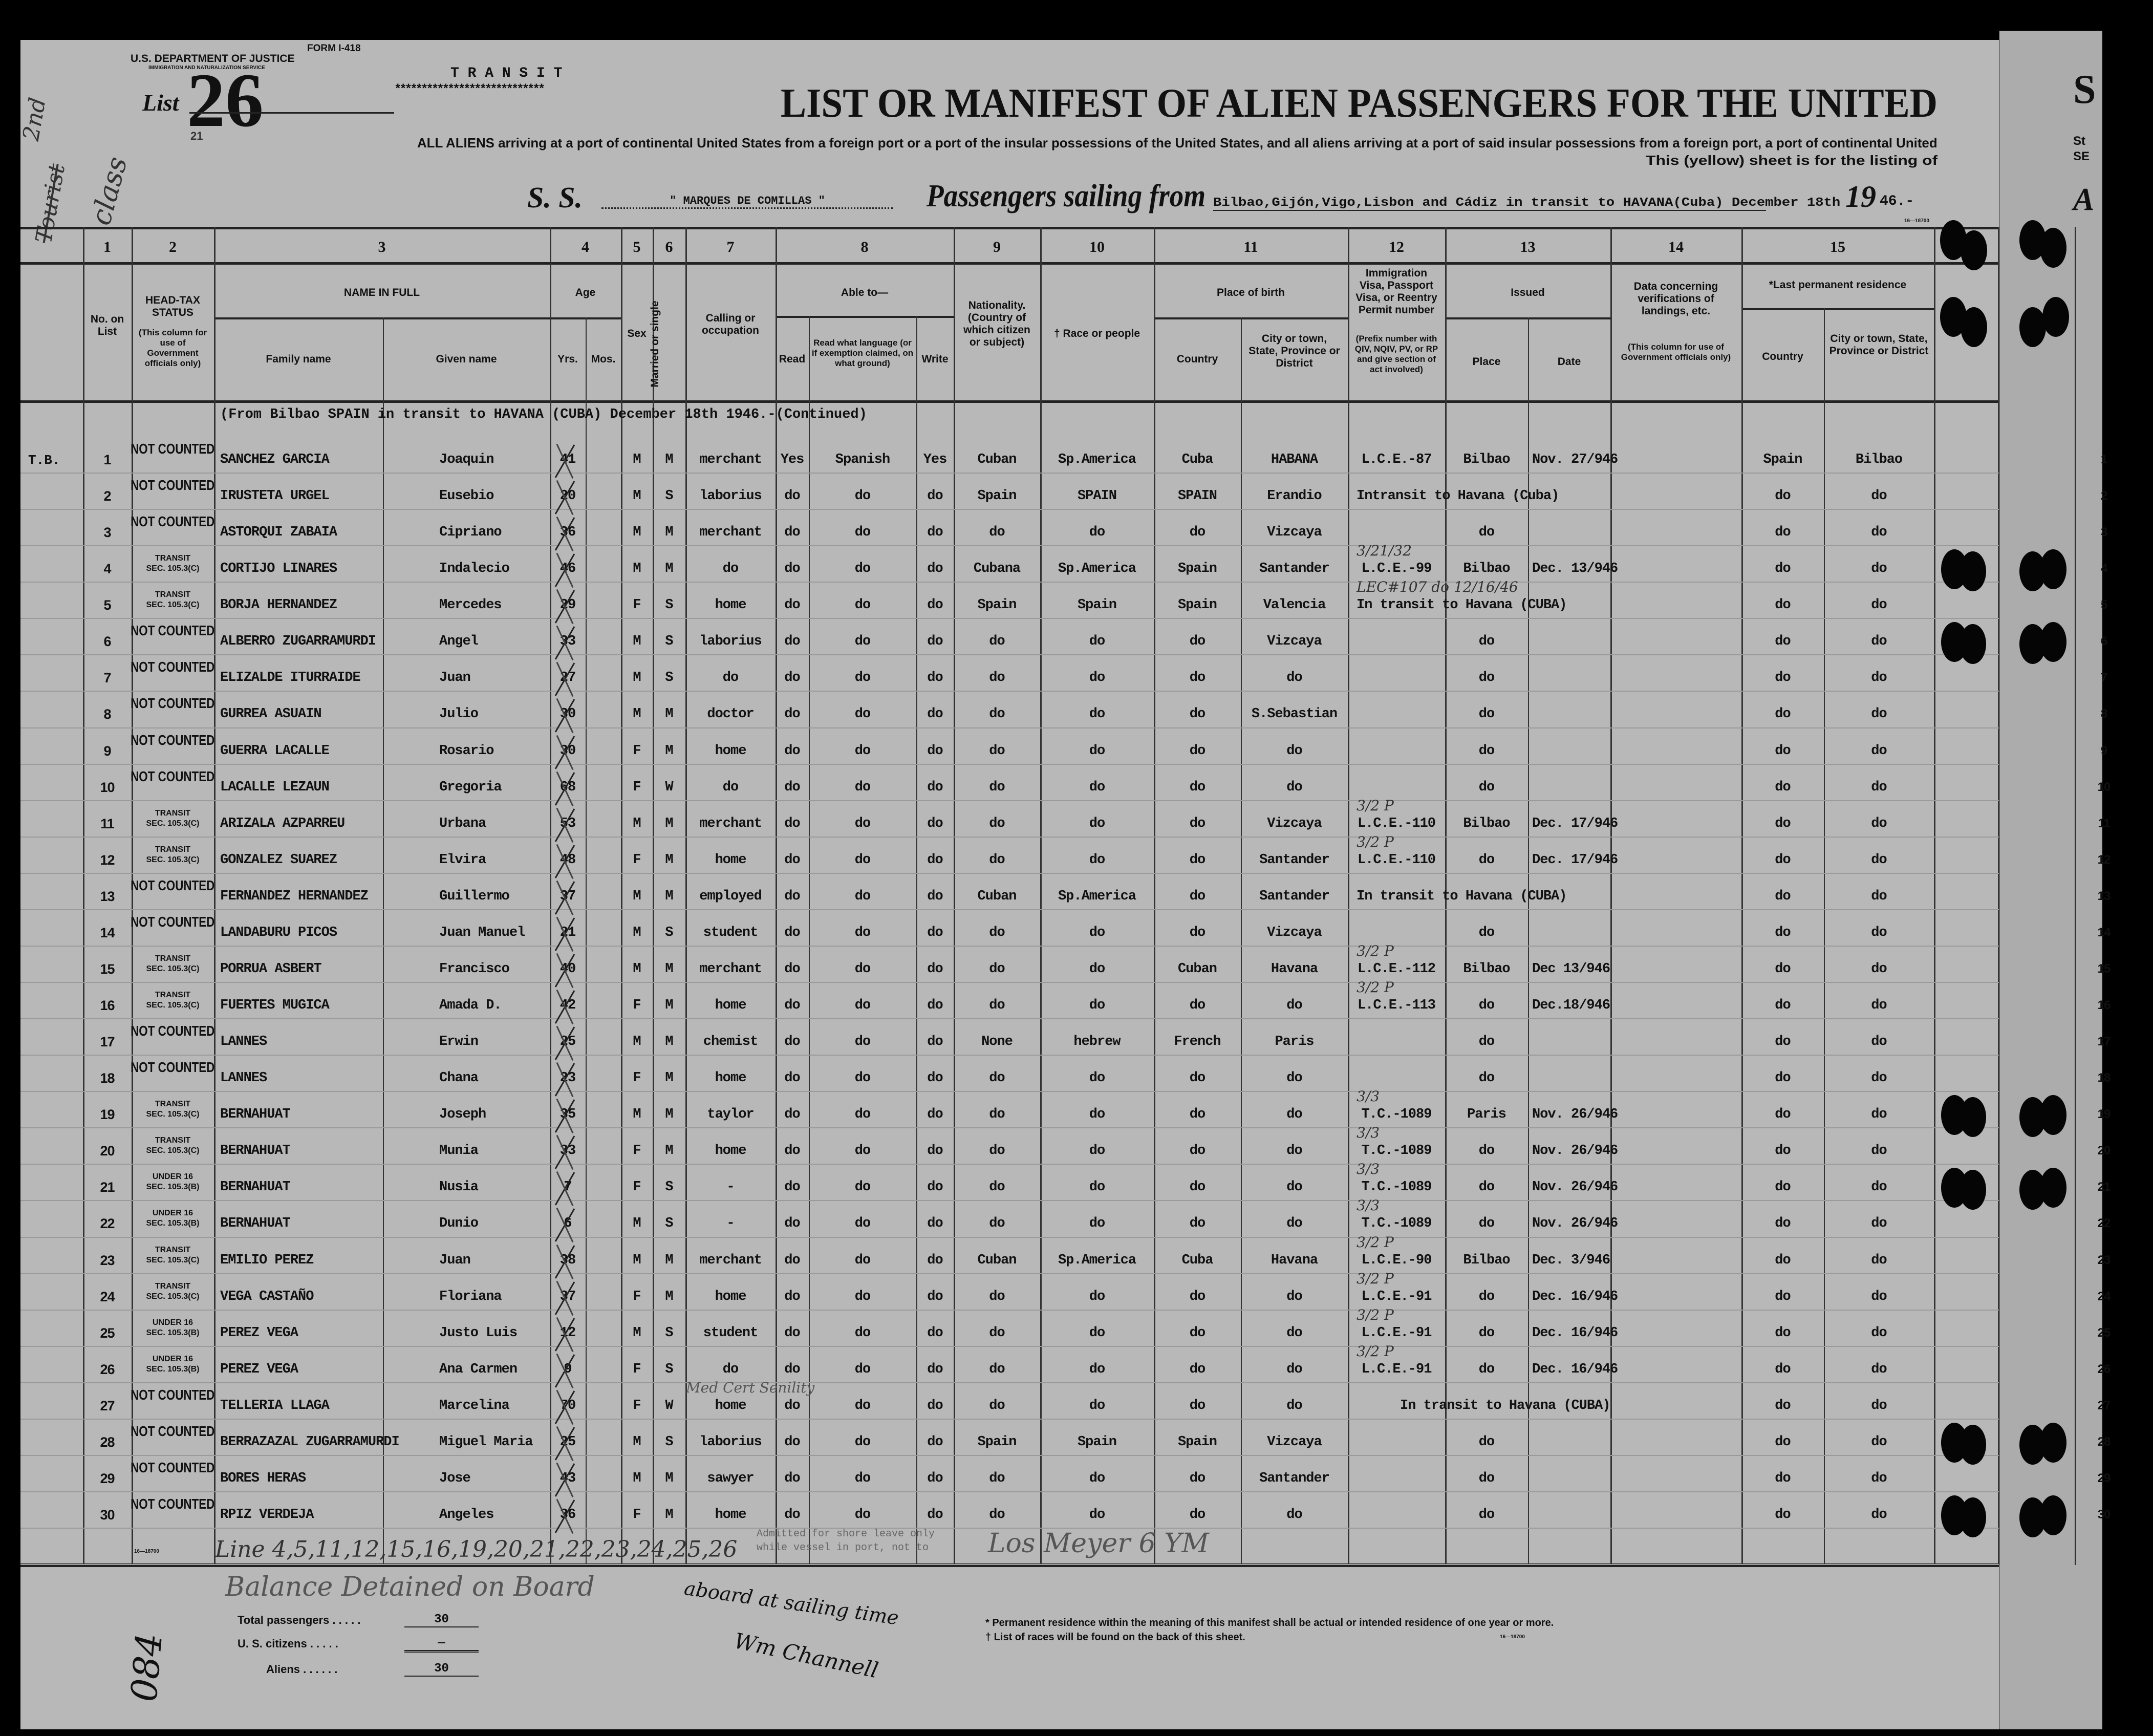 This screenshot has height=1736, width=2153. Describe the element at coordinates (441, 1670) in the screenshot. I see `aliens-value: 30` at that location.